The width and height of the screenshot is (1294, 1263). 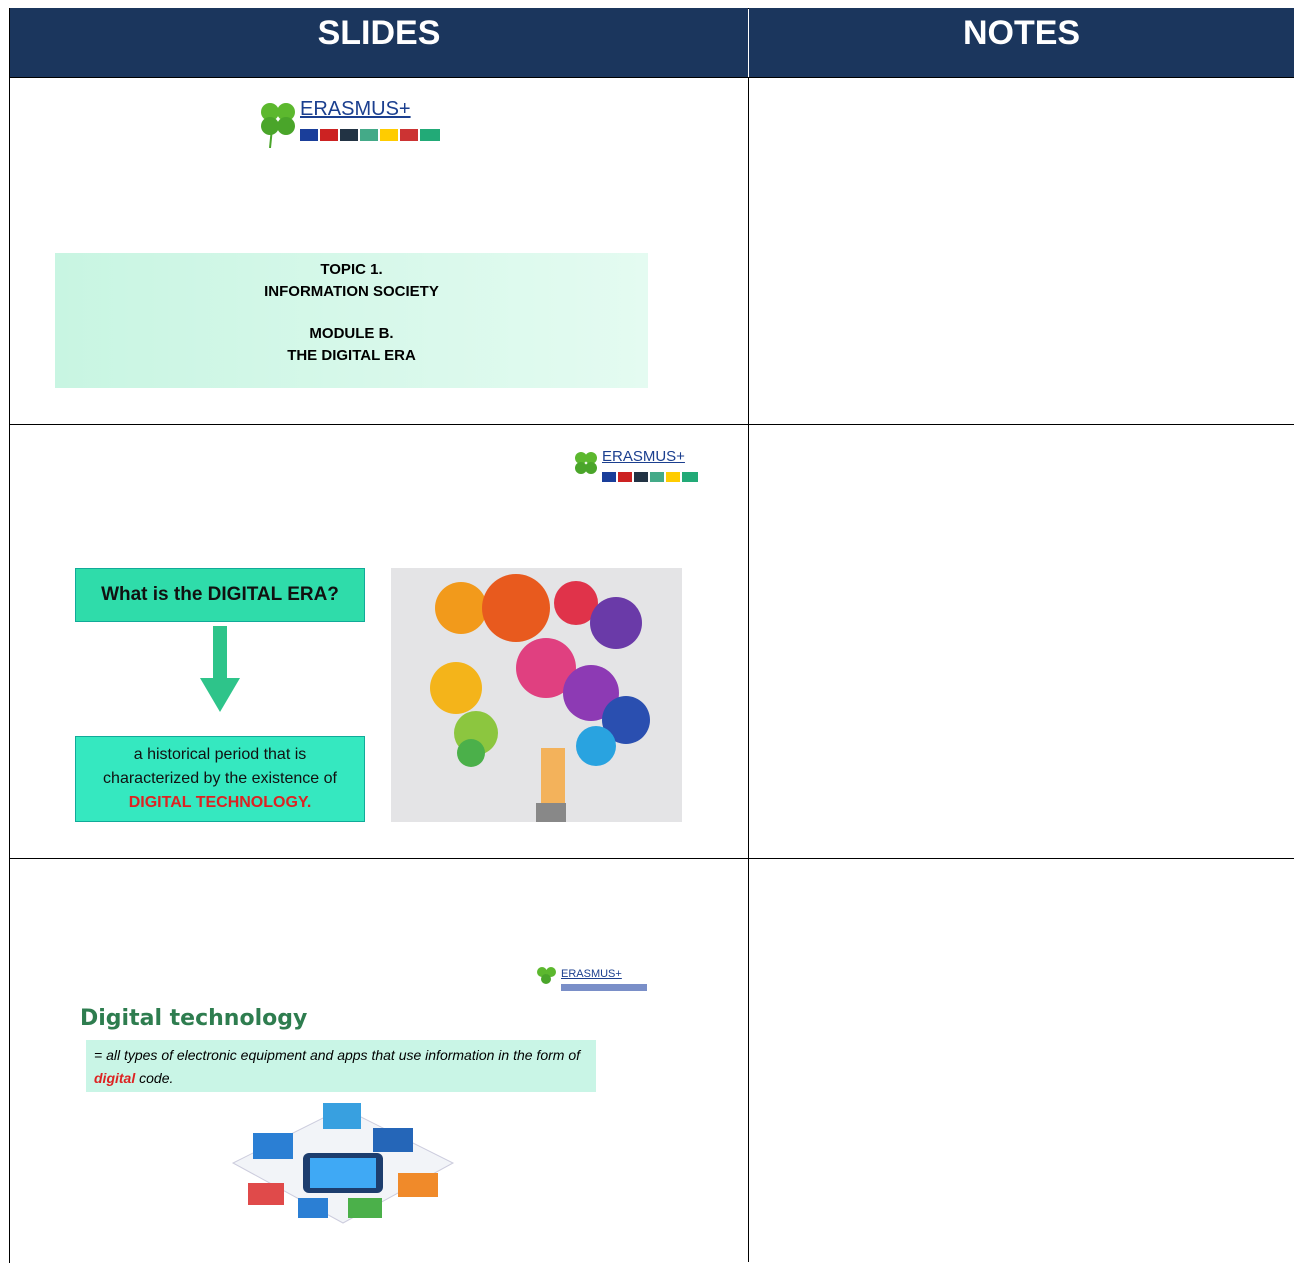 I want to click on header-slides: SLIDES, so click(x=379, y=42).